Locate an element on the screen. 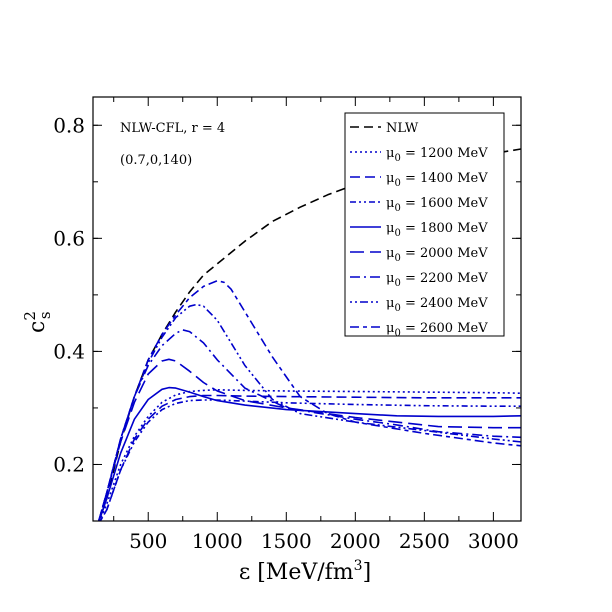 Image resolution: width=612 pixels, height=612 pixels. y-tick-label: 0.2 is located at coordinates (69, 464).